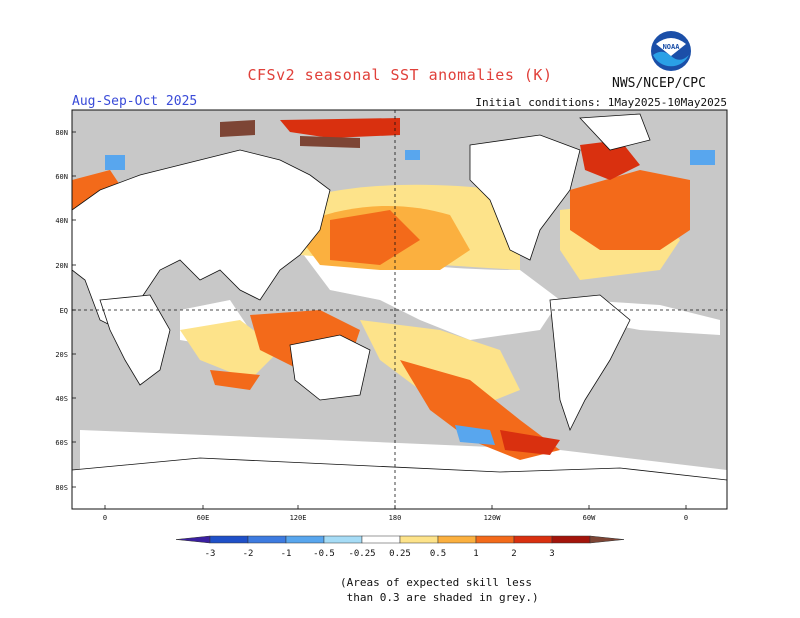  I want to click on colorbar-tick-label: -2, so click(248, 554).